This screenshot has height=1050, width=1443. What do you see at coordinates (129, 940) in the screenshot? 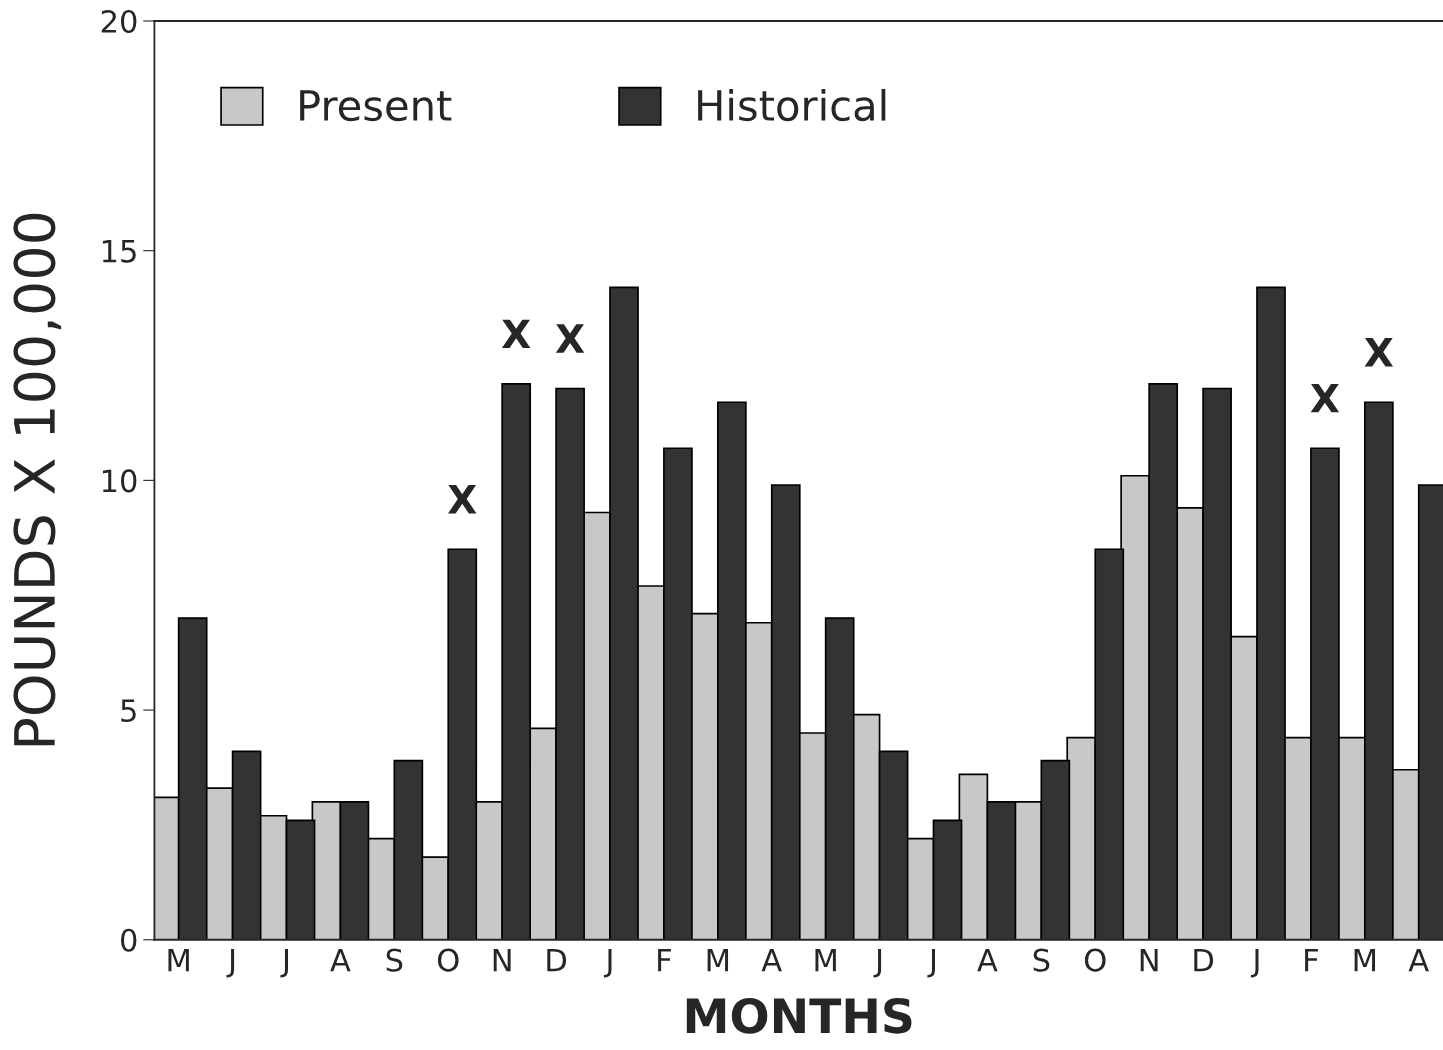
I see `y-tick-label: 0` at bounding box center [129, 940].